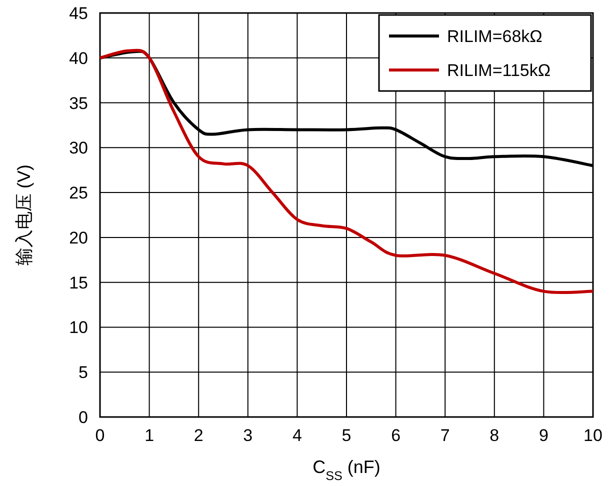 The height and width of the screenshot is (486, 613). Describe the element at coordinates (593, 435) in the screenshot. I see `x-tick-label: 10` at that location.